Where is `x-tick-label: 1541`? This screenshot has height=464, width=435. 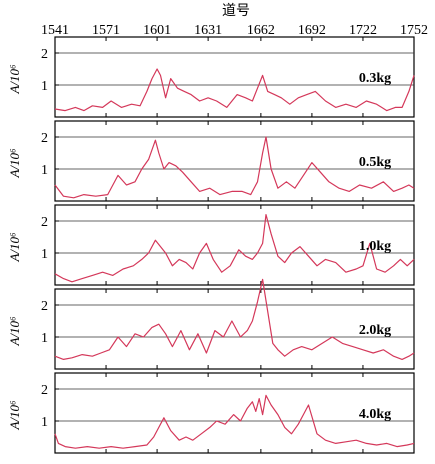
x-tick-label: 1541 is located at coordinates (55, 30).